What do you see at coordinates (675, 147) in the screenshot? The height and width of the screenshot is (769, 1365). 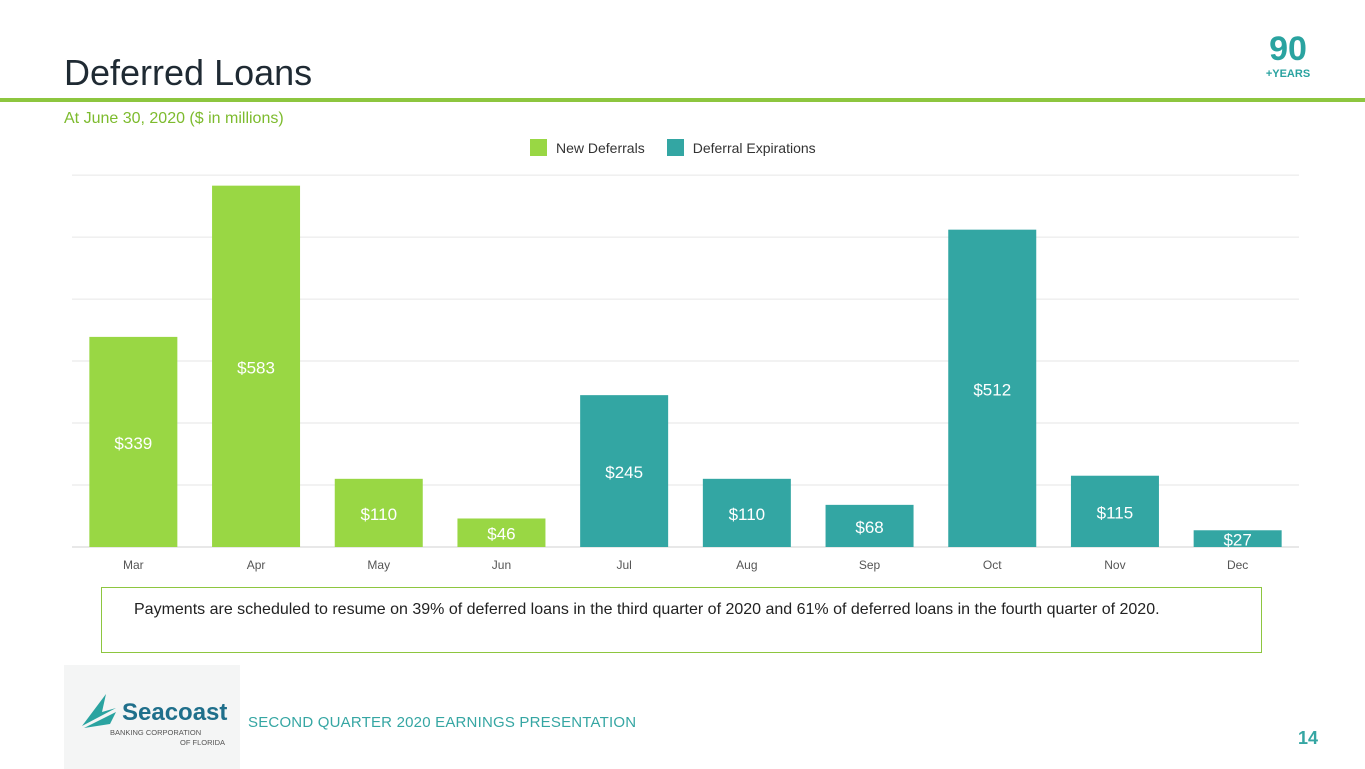 I see `legend-swatch-expire` at bounding box center [675, 147].